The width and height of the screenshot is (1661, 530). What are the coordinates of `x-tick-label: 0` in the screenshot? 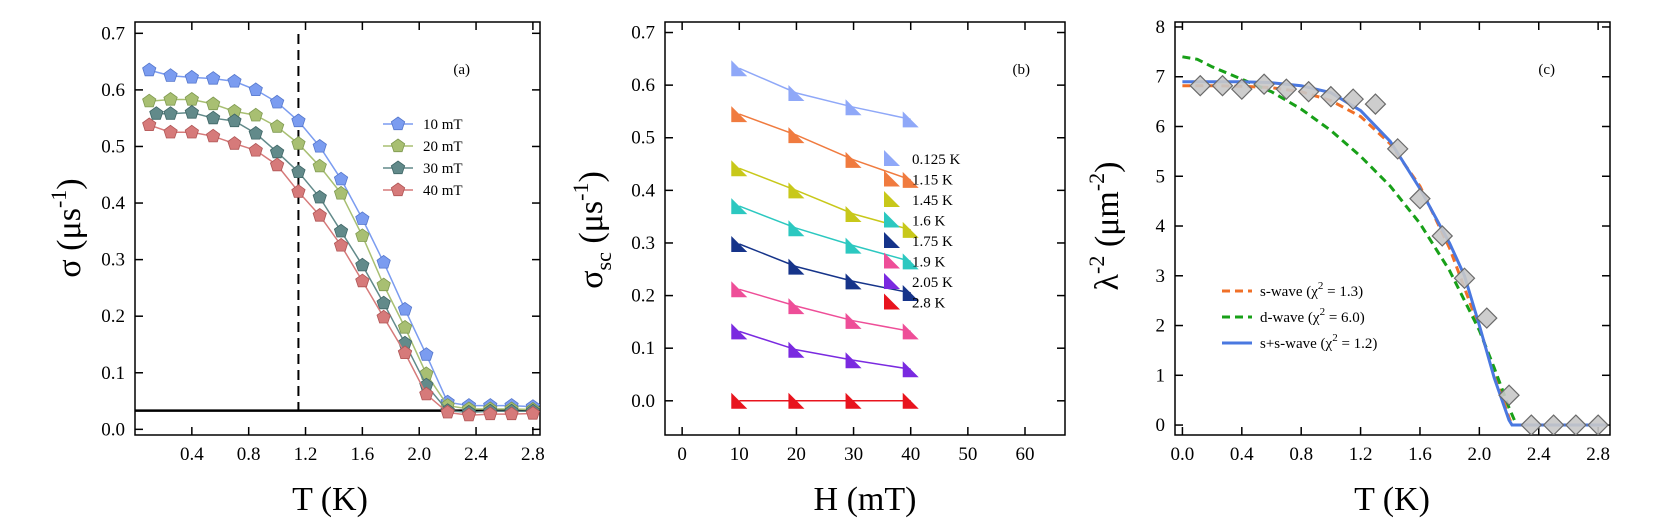 It's located at (682, 454).